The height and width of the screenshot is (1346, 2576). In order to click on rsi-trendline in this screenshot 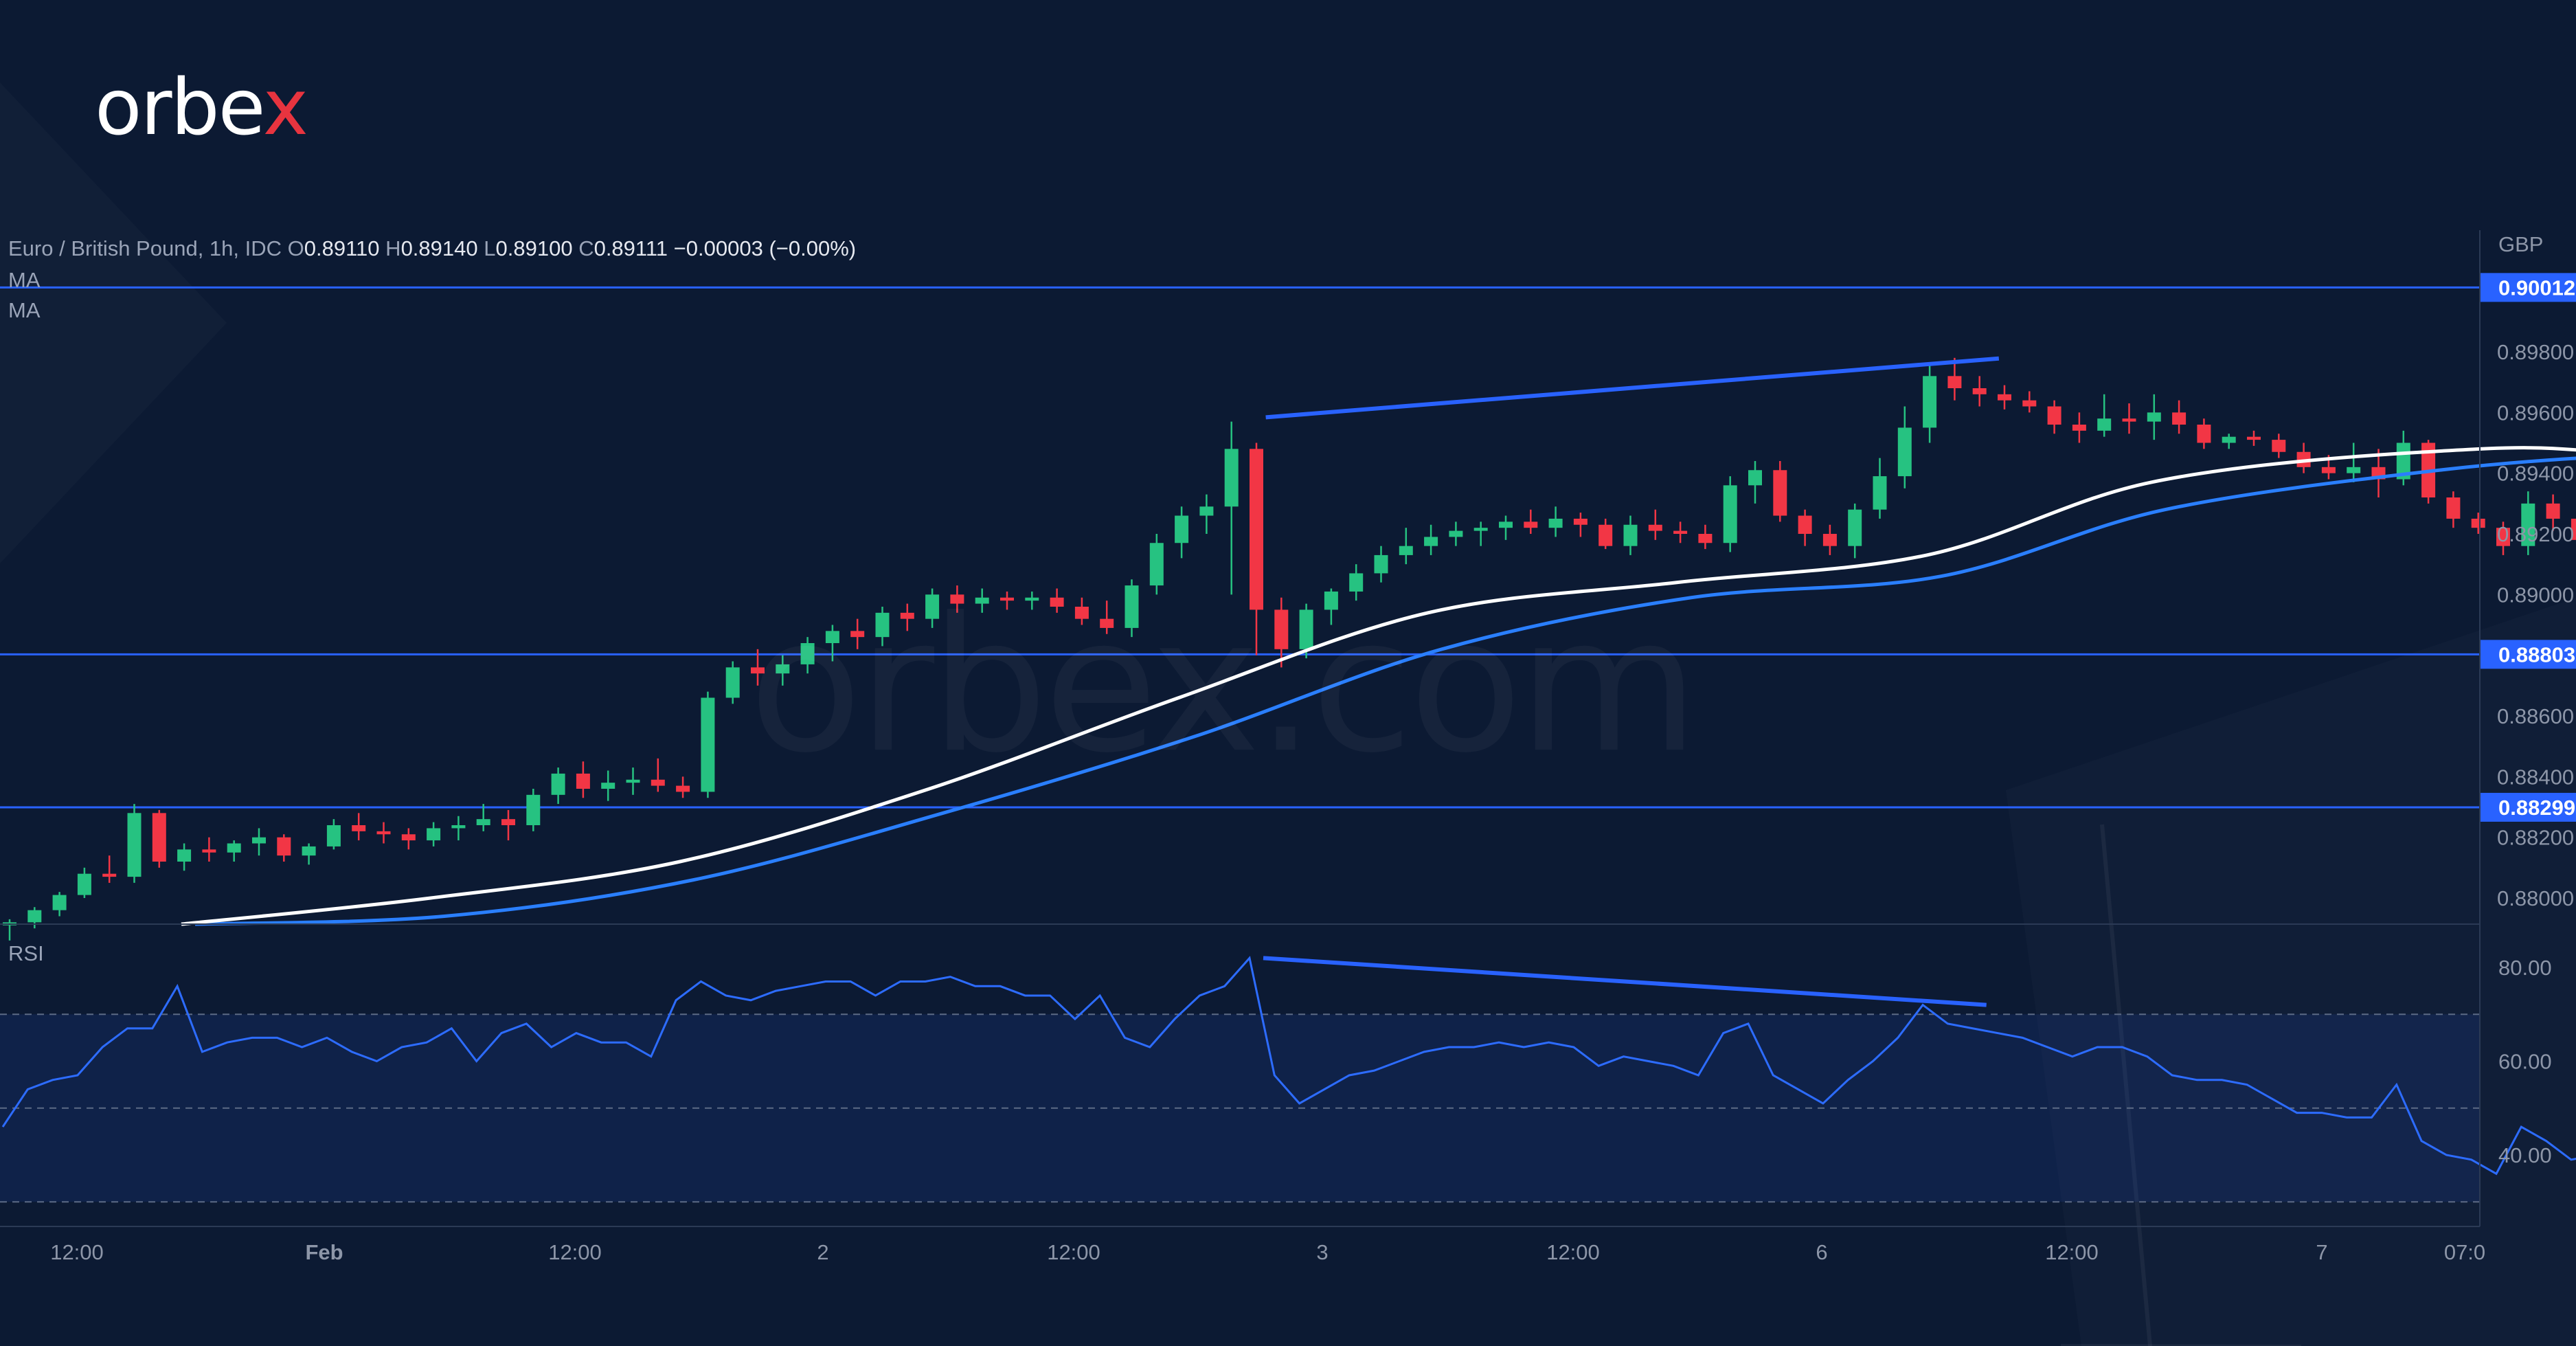, I will do `click(1625, 981)`.